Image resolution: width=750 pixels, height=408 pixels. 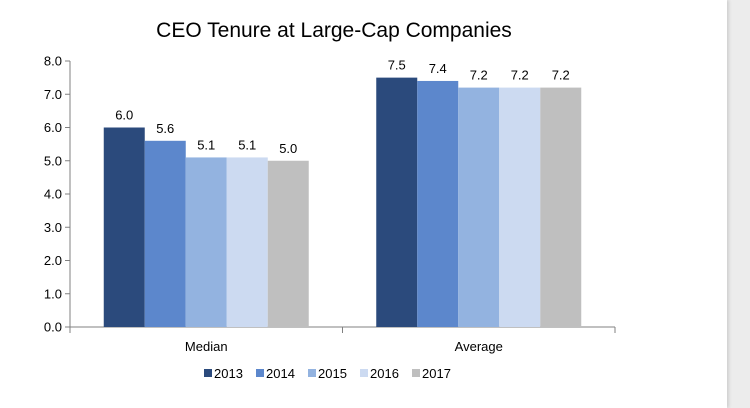 What do you see at coordinates (53, 127) in the screenshot?
I see `y-tick-label: 6.0` at bounding box center [53, 127].